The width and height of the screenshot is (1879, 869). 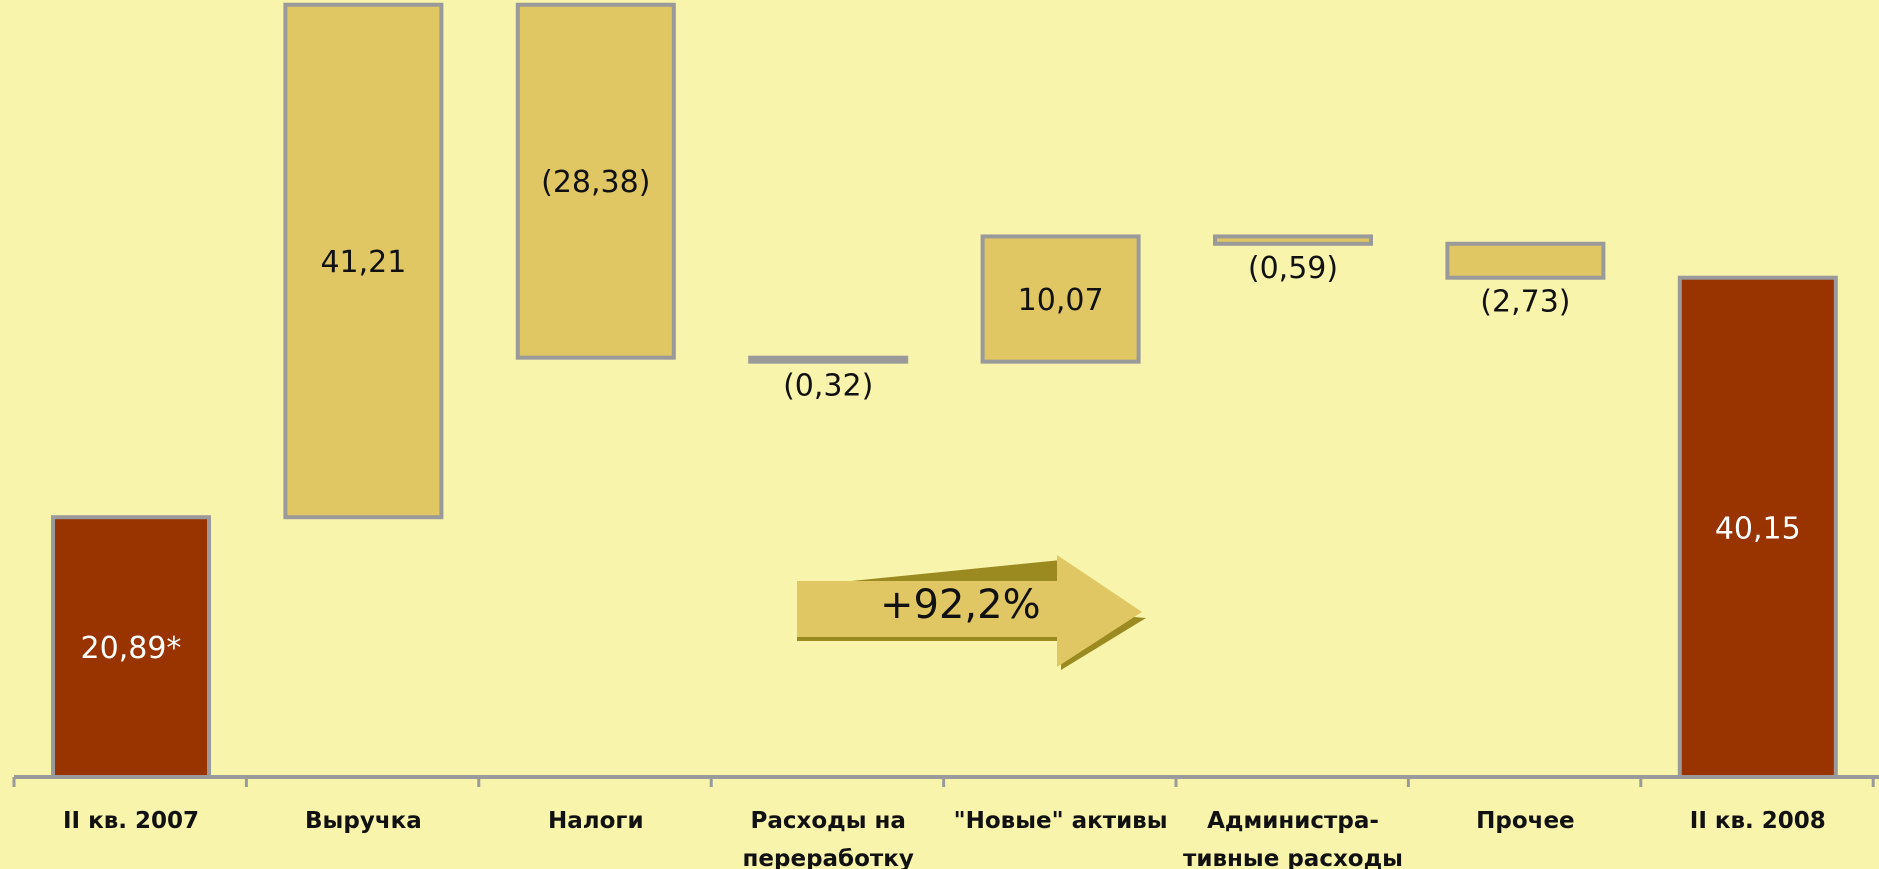 What do you see at coordinates (960, 605) in the screenshot?
I see `growth-annotation: +92,2%` at bounding box center [960, 605].